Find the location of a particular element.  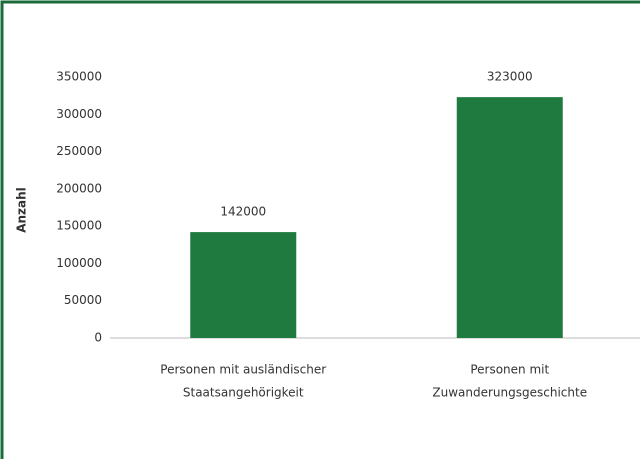

data-label: 323000 is located at coordinates (510, 77).